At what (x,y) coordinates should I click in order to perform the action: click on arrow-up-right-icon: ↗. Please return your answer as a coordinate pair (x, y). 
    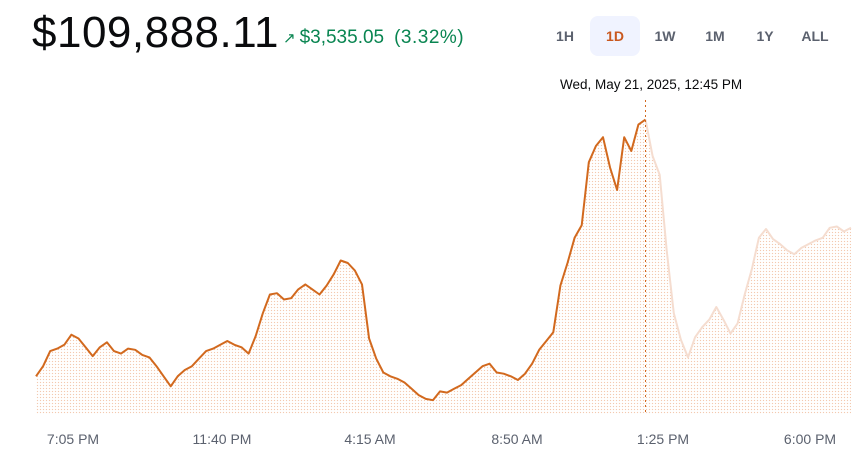
    Looking at the image, I should click on (289, 38).